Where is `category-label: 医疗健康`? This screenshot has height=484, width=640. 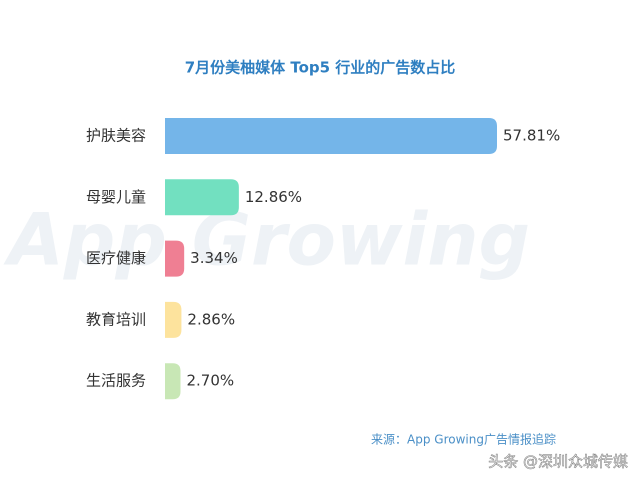 category-label: 医疗健康 is located at coordinates (116, 258).